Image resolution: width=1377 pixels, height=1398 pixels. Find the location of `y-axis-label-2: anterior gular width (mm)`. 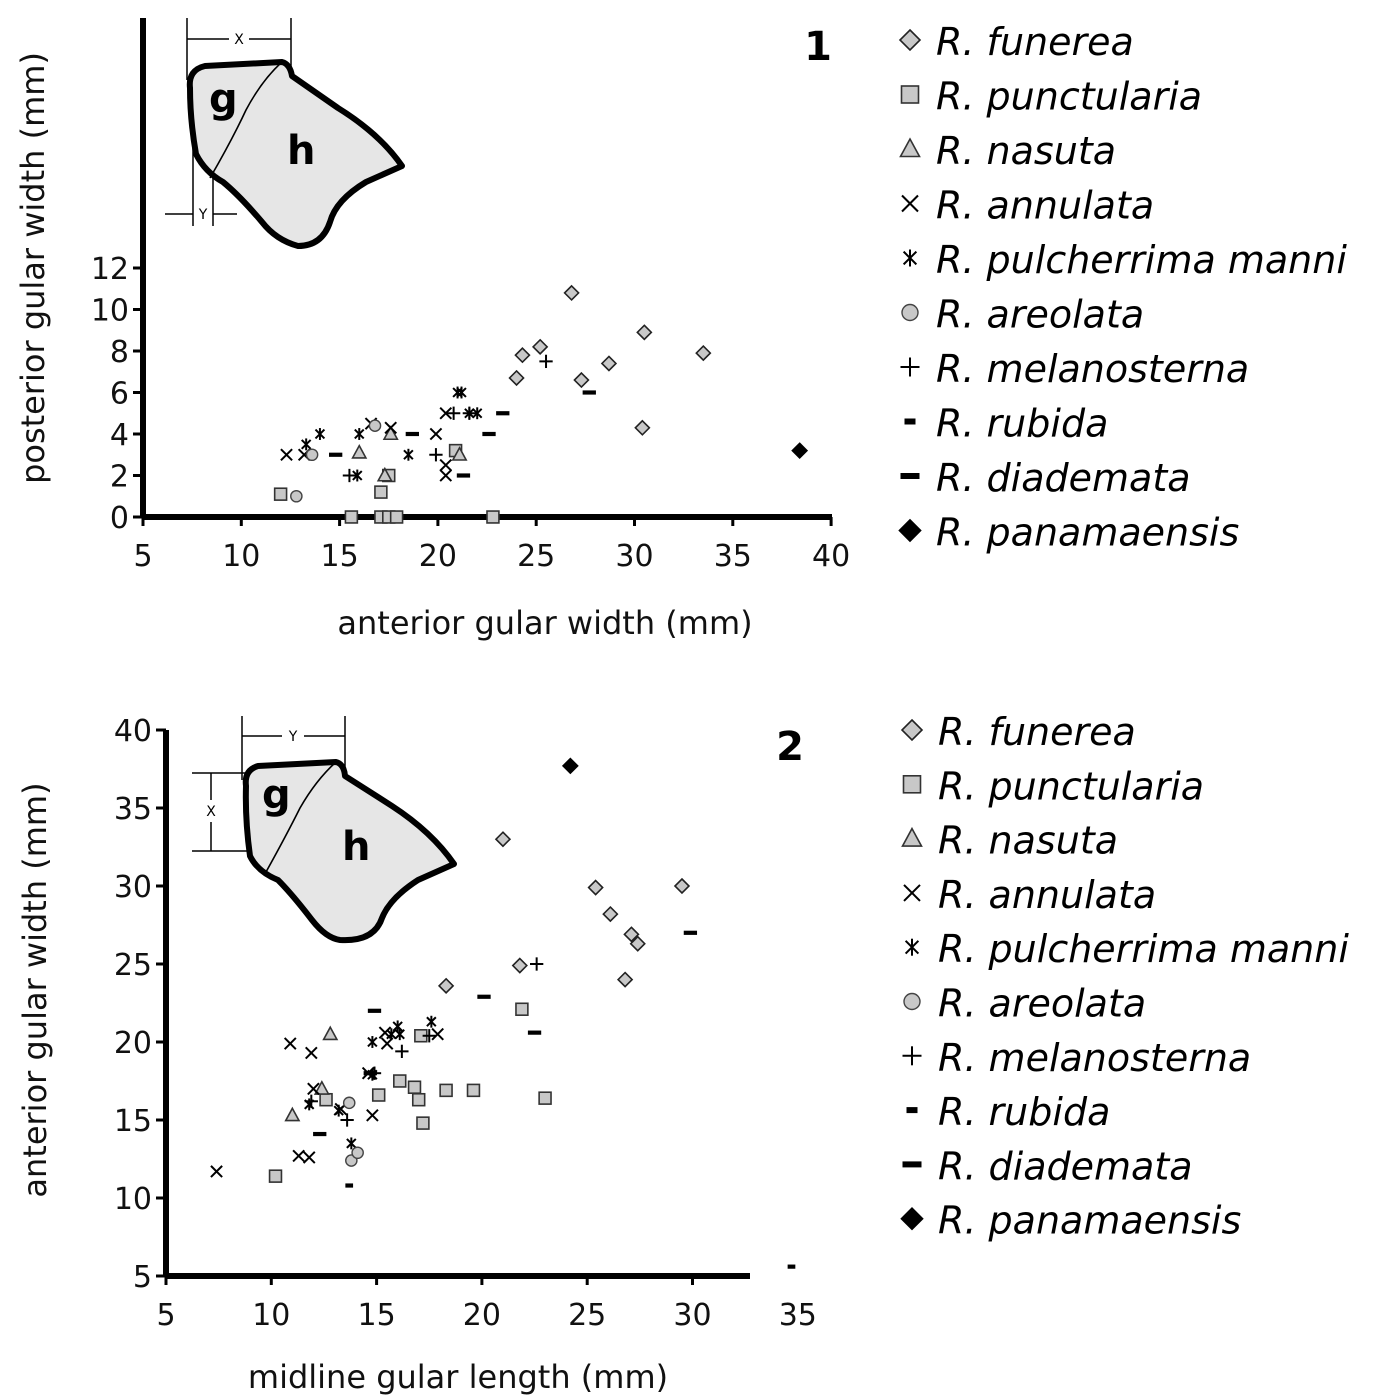

y-axis-label-2: anterior gular width (mm) is located at coordinates (35, 989).